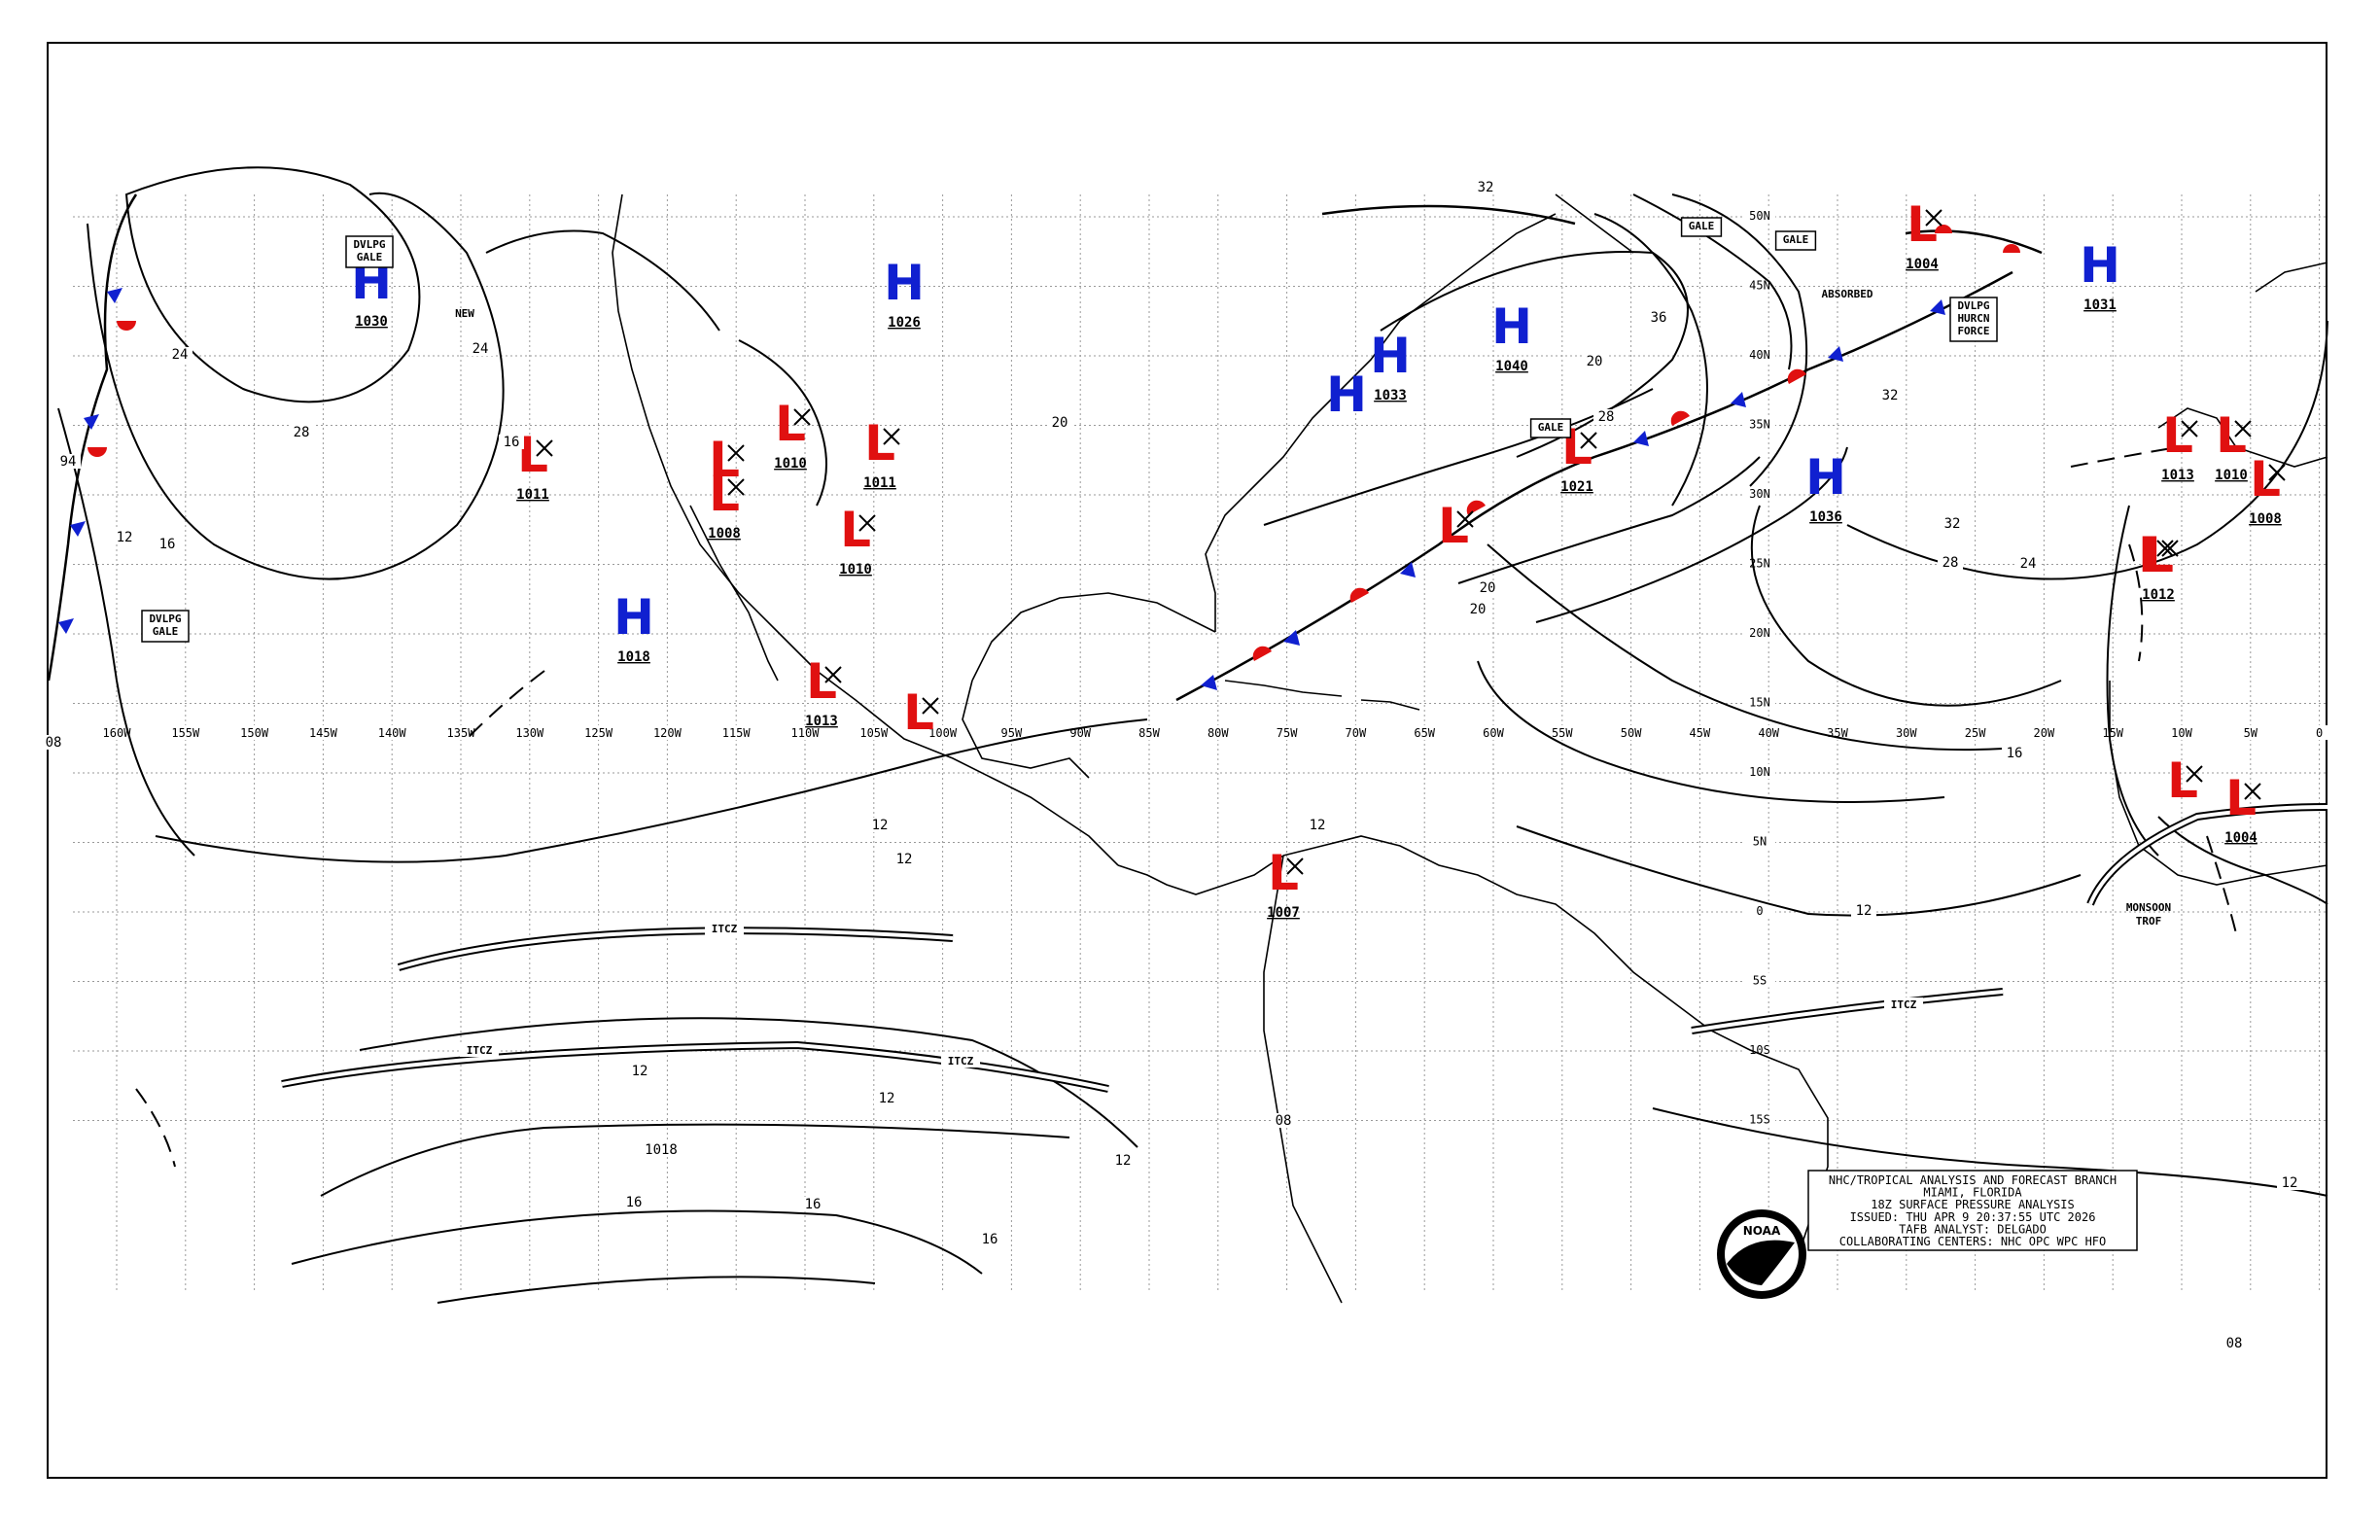 The image size is (2380, 1540). I want to click on isobar-label-text: 94, so click(68, 462).